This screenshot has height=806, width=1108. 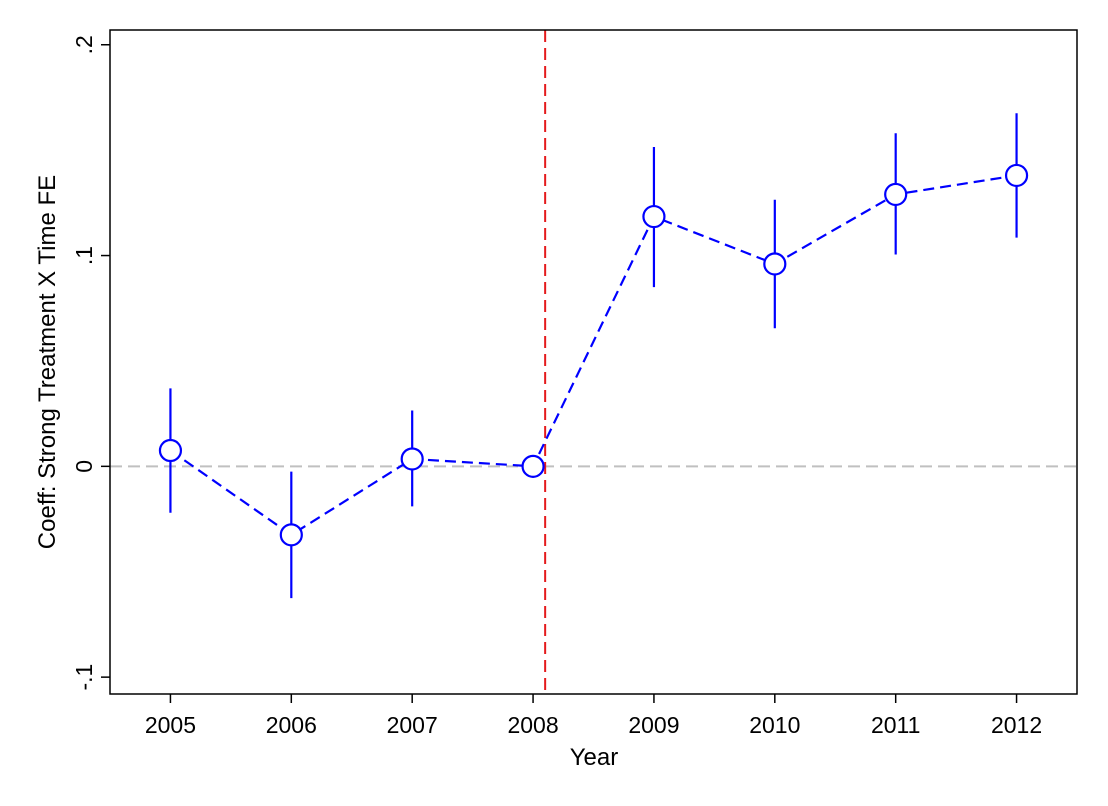 I want to click on x-axis-title: Year, so click(x=594, y=757).